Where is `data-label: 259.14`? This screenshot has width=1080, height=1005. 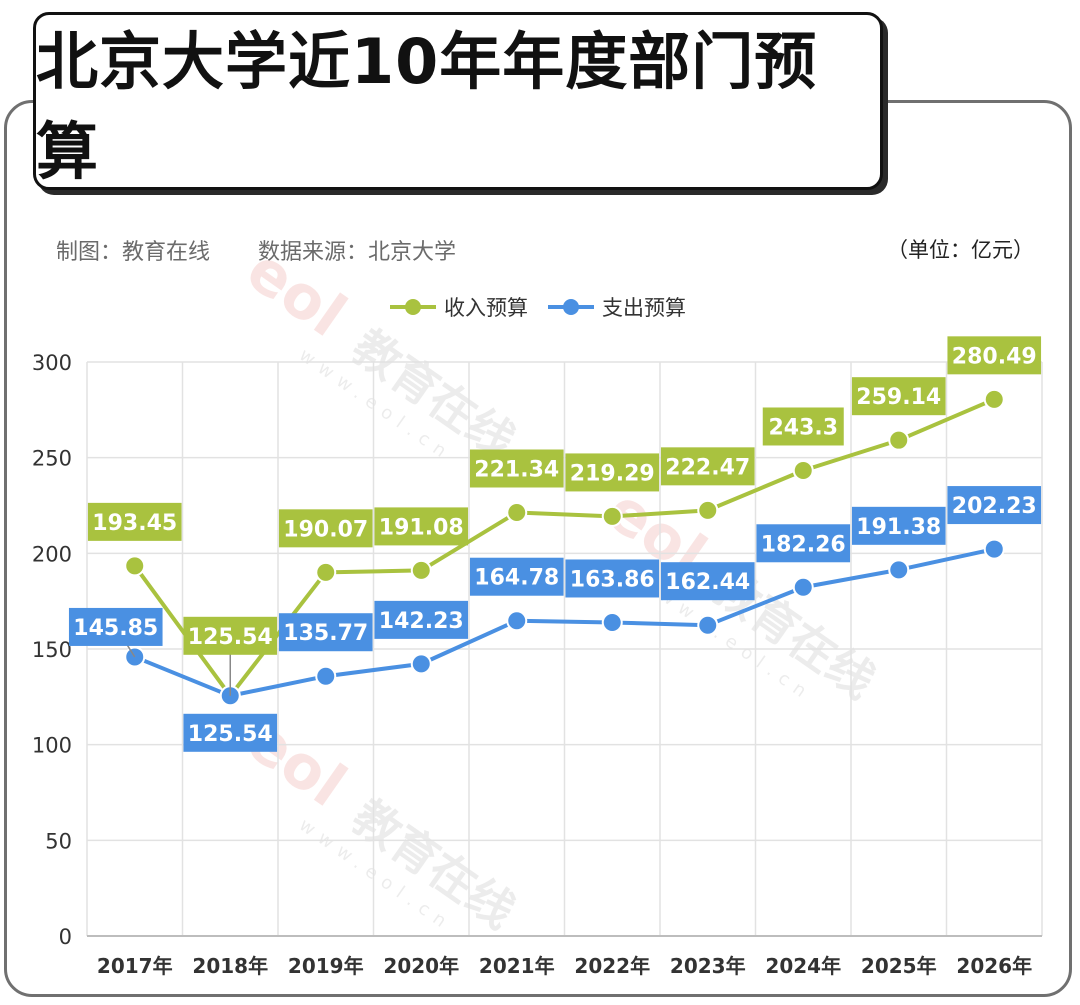
data-label: 259.14 is located at coordinates (898, 396).